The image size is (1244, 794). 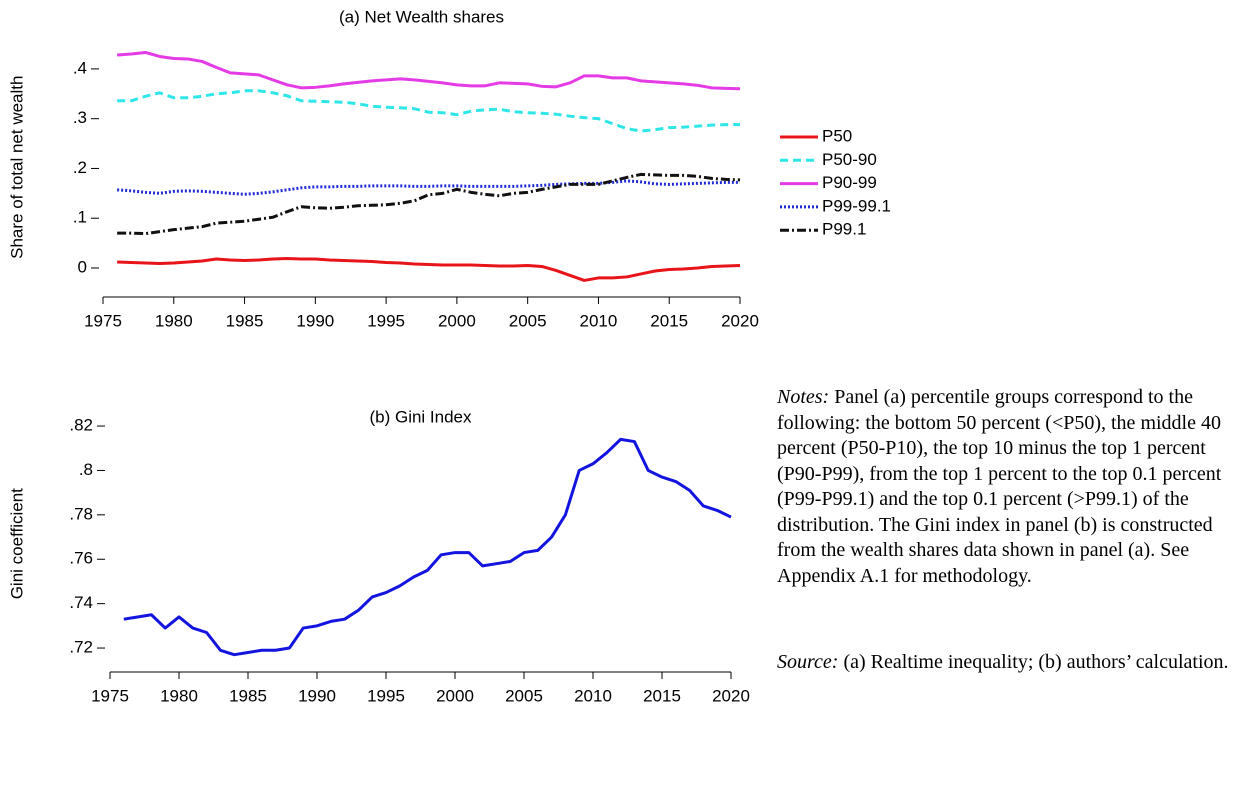 What do you see at coordinates (81, 647) in the screenshot?
I see `y-tick-label: .72` at bounding box center [81, 647].